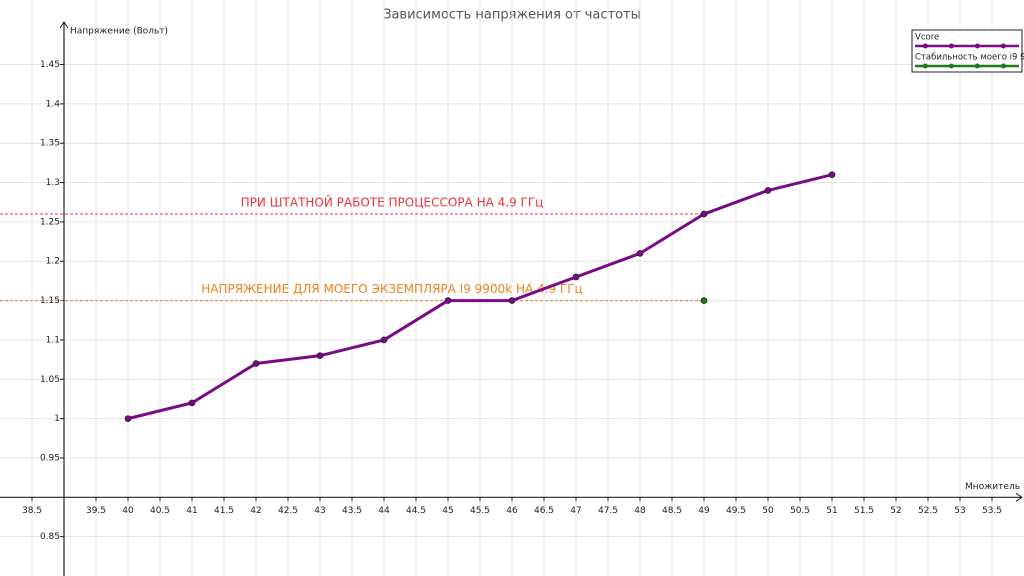  Describe the element at coordinates (736, 511) in the screenshot. I see `x-tick-label: 49.5` at that location.